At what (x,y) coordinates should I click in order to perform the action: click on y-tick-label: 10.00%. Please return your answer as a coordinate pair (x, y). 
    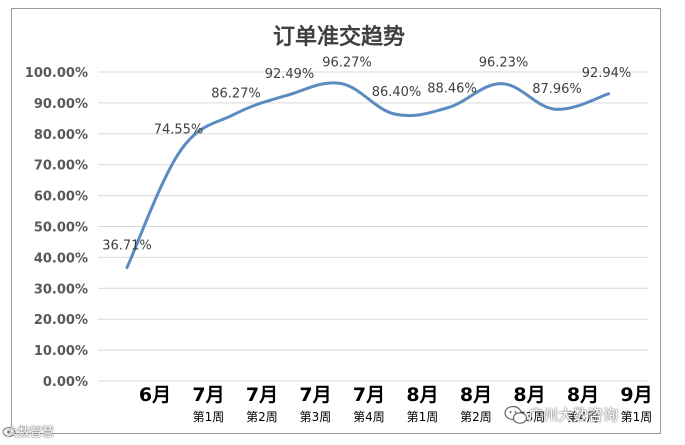
    Looking at the image, I should click on (61, 351).